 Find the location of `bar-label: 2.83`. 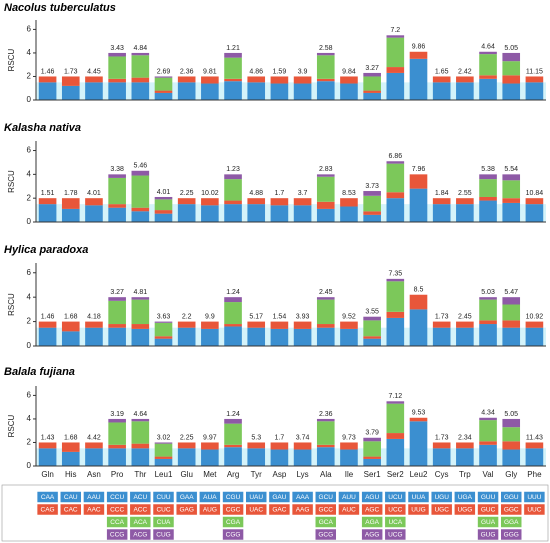

bar-label: 2.83 is located at coordinates (326, 169).